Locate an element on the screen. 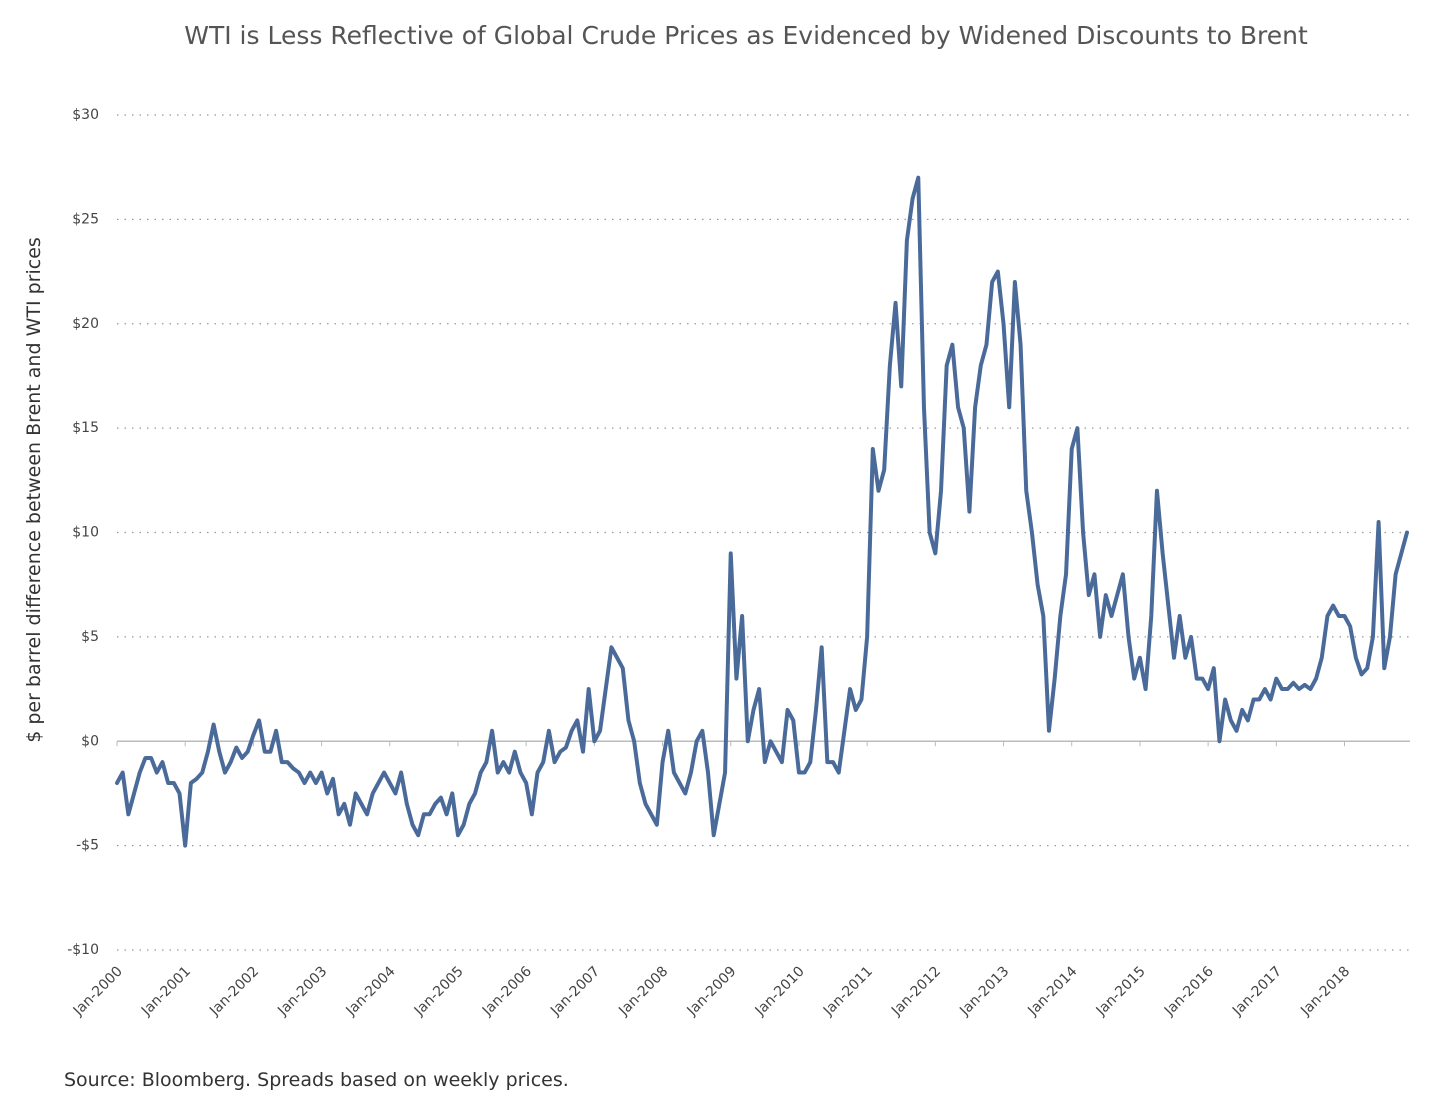 Image resolution: width=1444 pixels, height=1118 pixels. x-tick-label: Jan-2010 is located at coordinates (780, 992).